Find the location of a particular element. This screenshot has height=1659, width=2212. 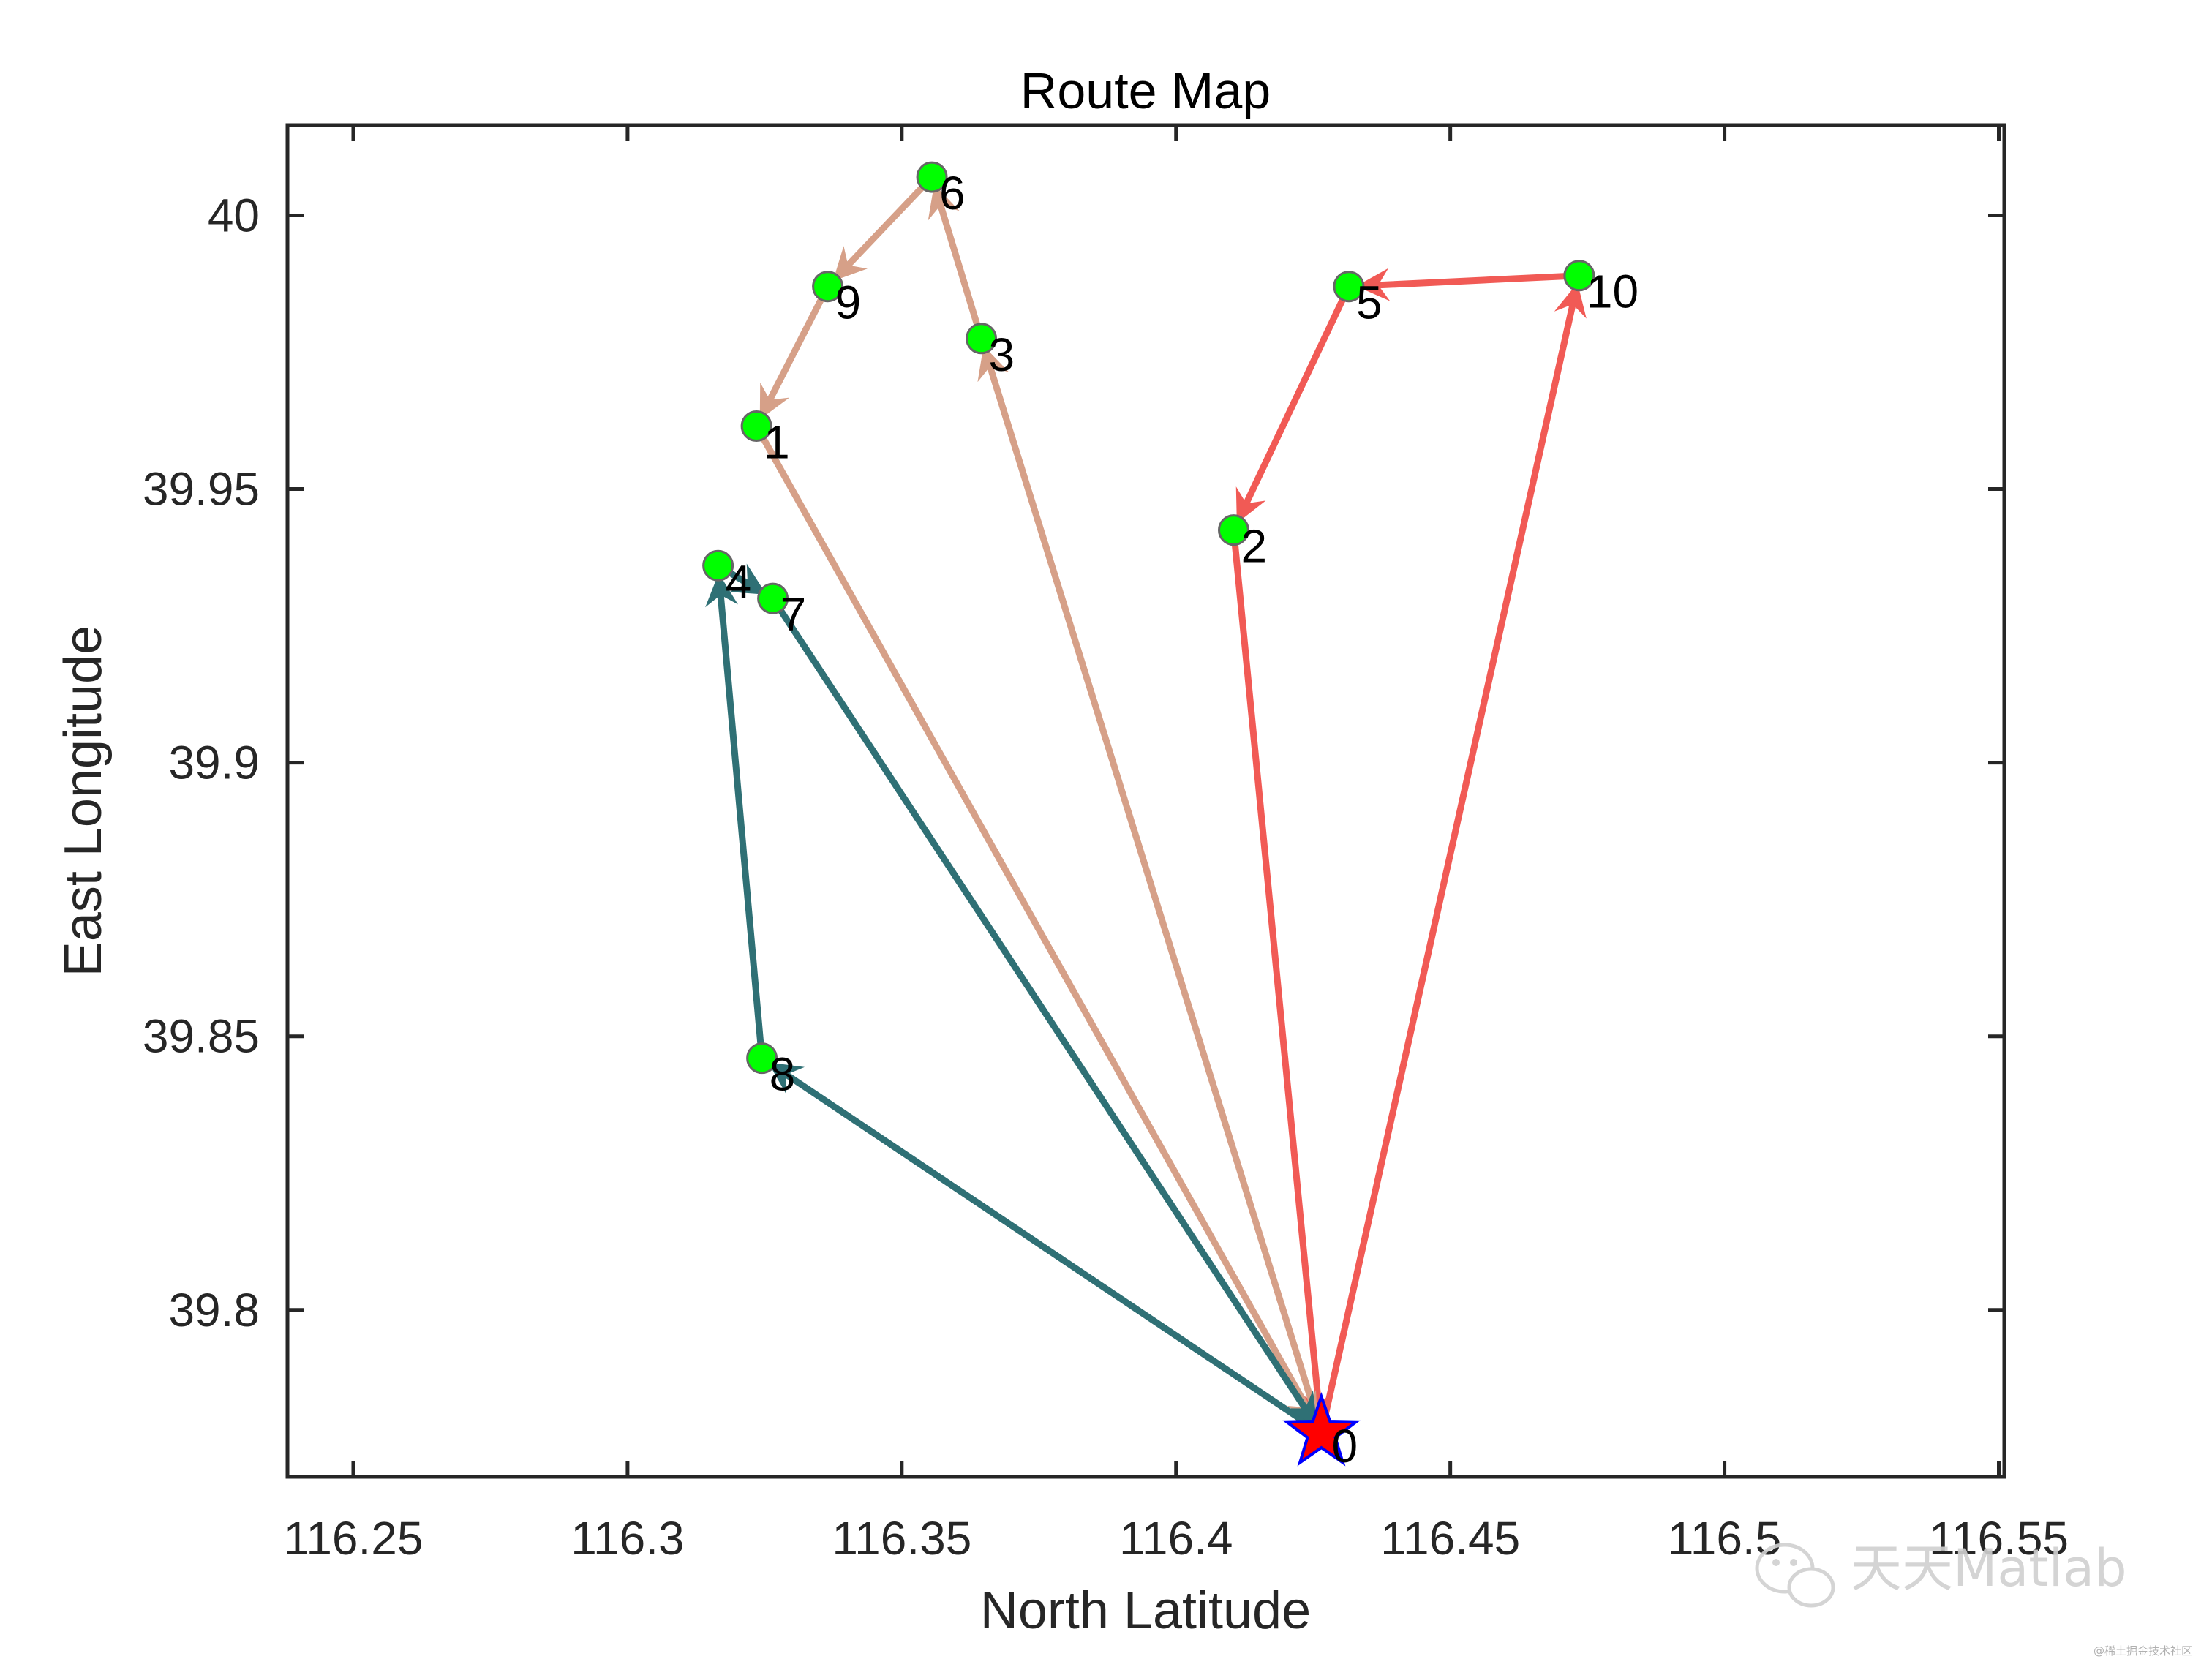

node-label: 6 is located at coordinates (952, 193).